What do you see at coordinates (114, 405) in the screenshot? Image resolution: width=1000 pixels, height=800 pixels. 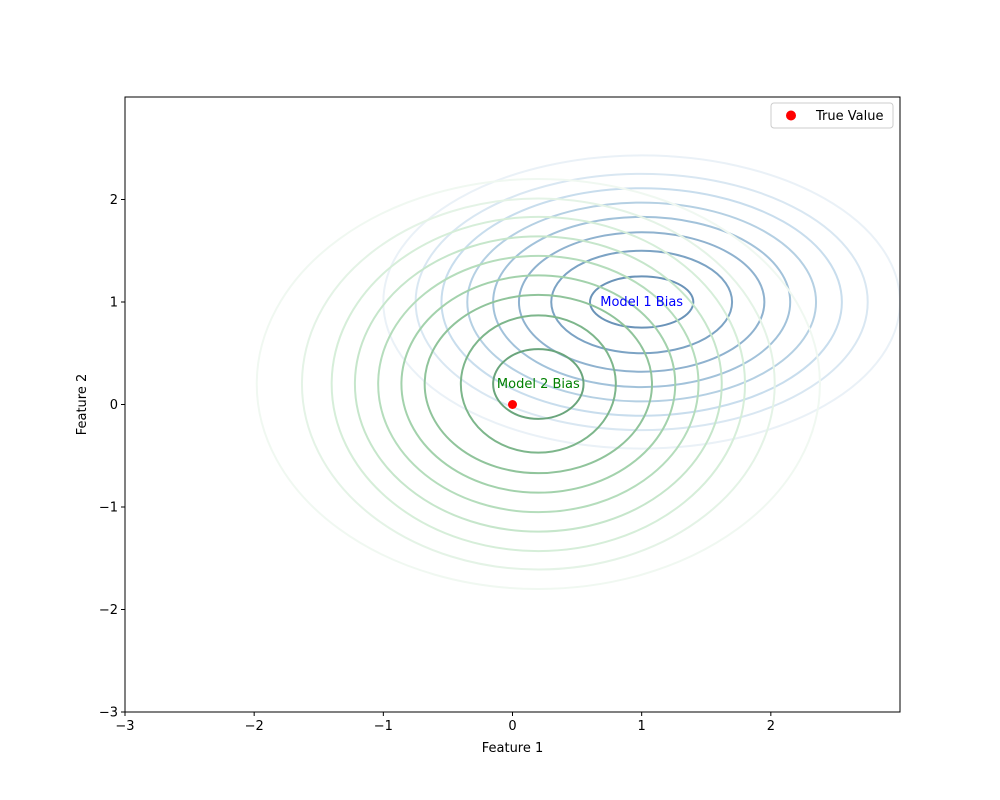 I see `y-tick-label: 0` at bounding box center [114, 405].